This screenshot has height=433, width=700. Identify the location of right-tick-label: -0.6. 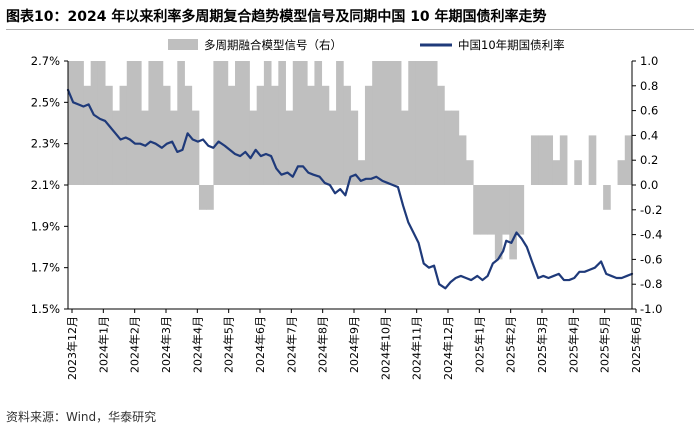
(651, 259).